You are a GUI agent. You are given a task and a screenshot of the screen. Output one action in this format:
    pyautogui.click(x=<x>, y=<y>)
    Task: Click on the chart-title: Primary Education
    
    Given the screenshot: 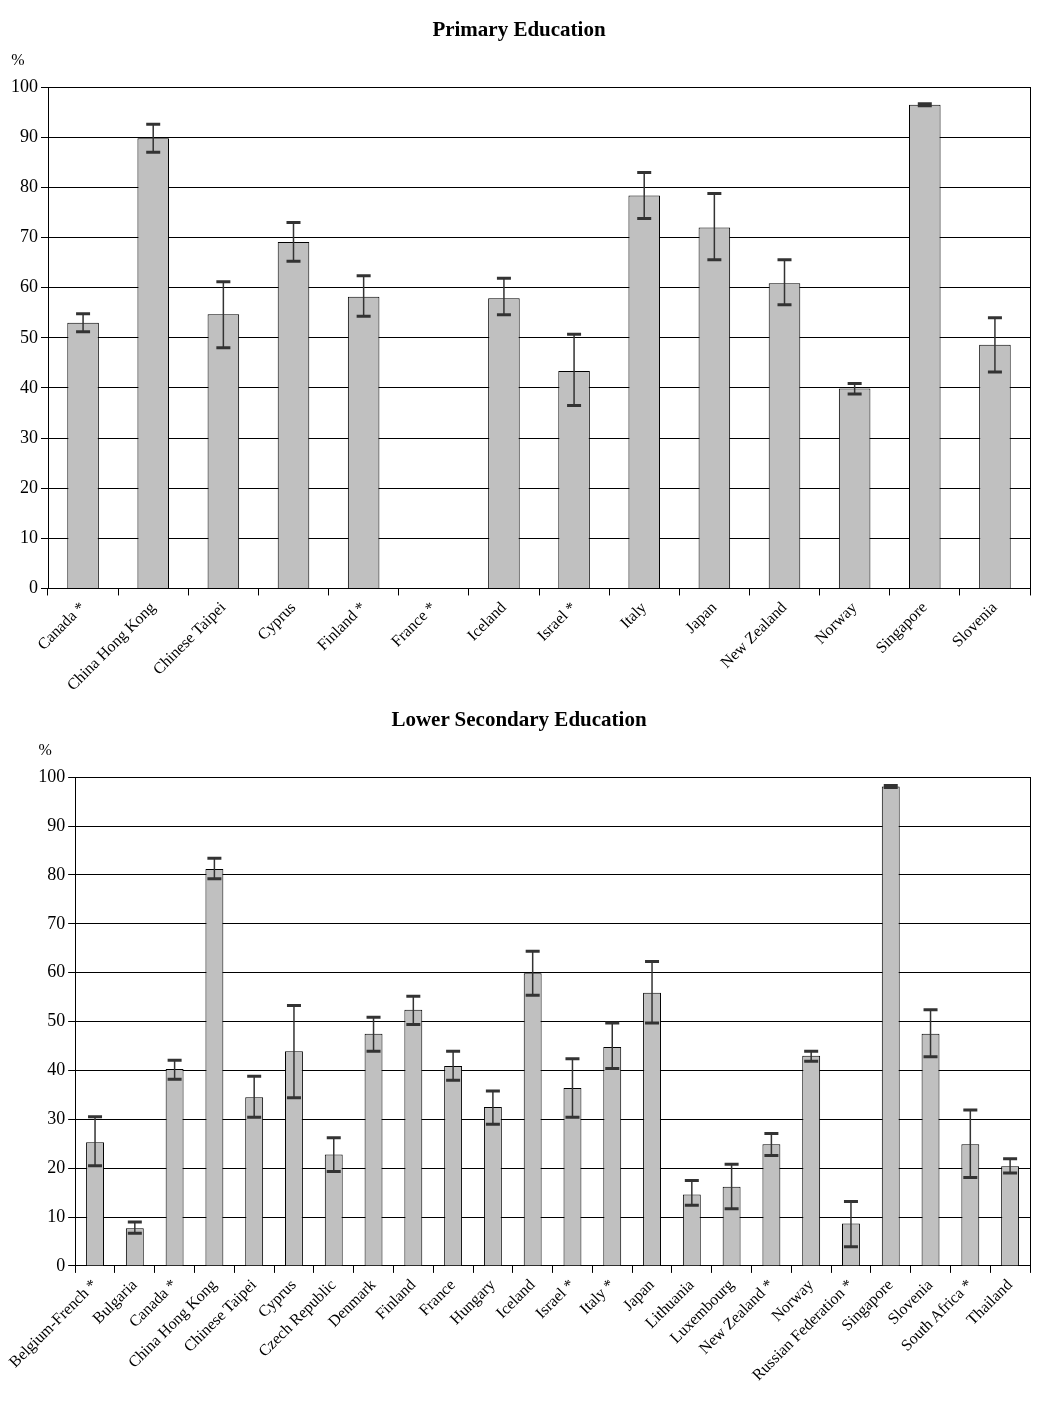 What is the action you would take?
    pyautogui.click(x=519, y=29)
    